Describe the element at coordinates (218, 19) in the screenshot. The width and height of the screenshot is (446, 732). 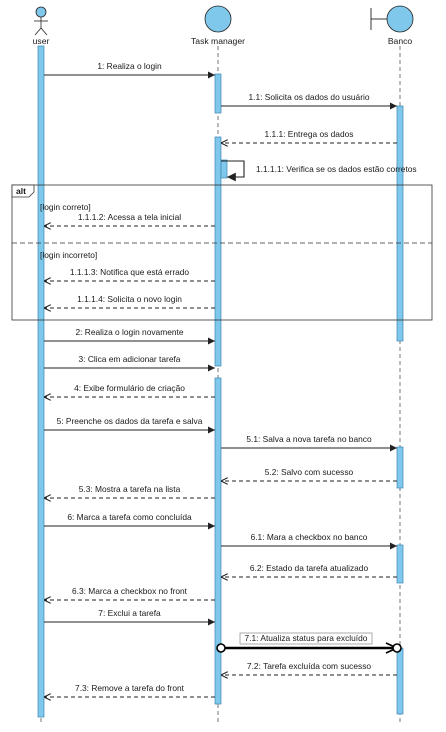
I see `control-icon` at that location.